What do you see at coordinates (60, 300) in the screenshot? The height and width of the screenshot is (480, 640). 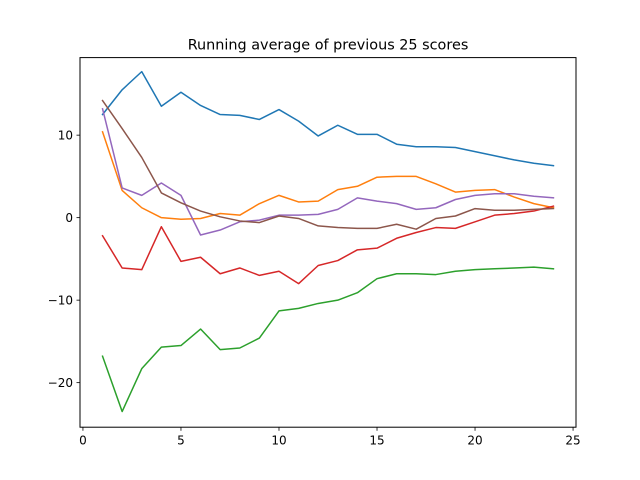 I see `y-tick-label: −10` at bounding box center [60, 300].